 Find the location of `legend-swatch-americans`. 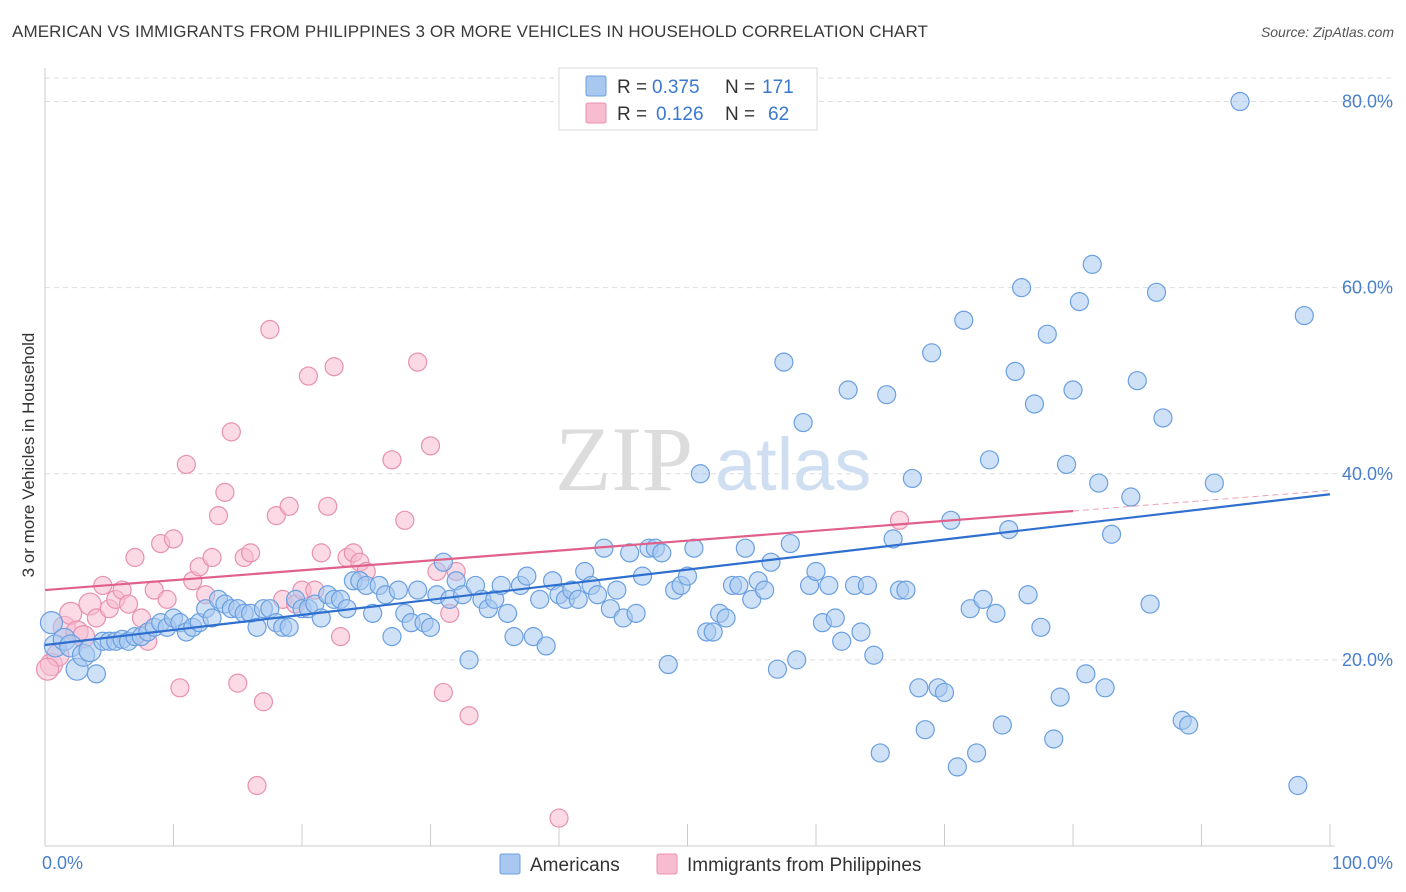

legend-swatch-americans is located at coordinates (510, 864).